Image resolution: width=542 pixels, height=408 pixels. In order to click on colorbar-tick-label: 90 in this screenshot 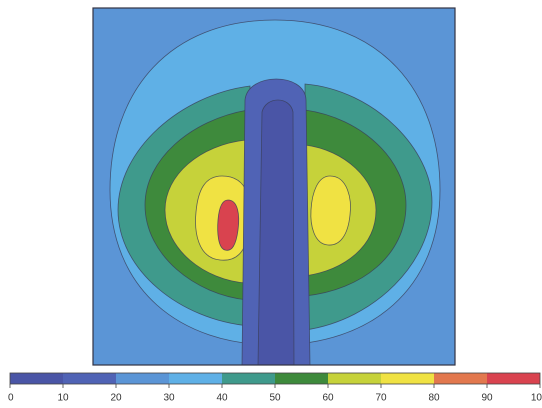, I will do `click(487, 398)`.